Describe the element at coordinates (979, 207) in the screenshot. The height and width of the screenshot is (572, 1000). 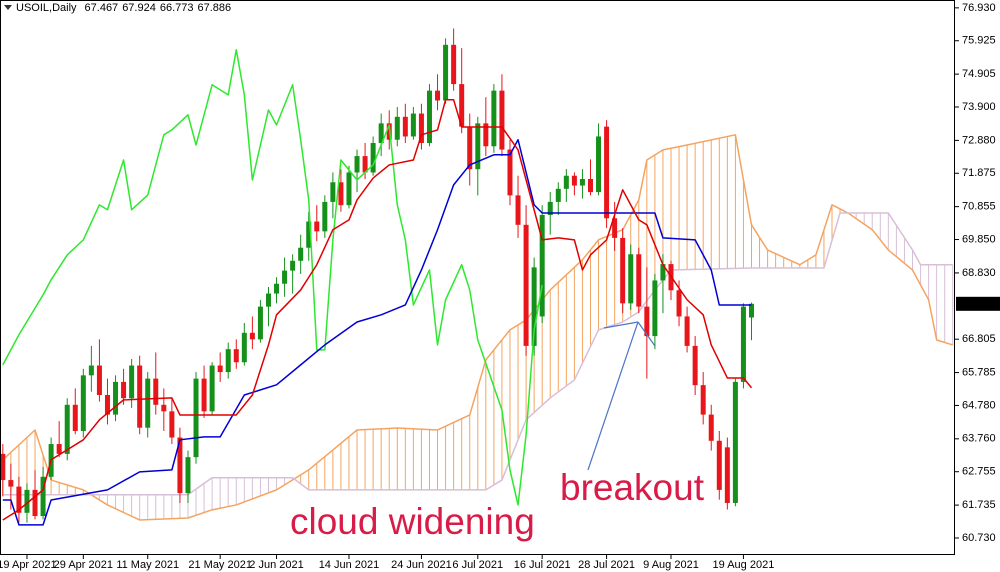
I see `y-tick-label: 70.855` at that location.